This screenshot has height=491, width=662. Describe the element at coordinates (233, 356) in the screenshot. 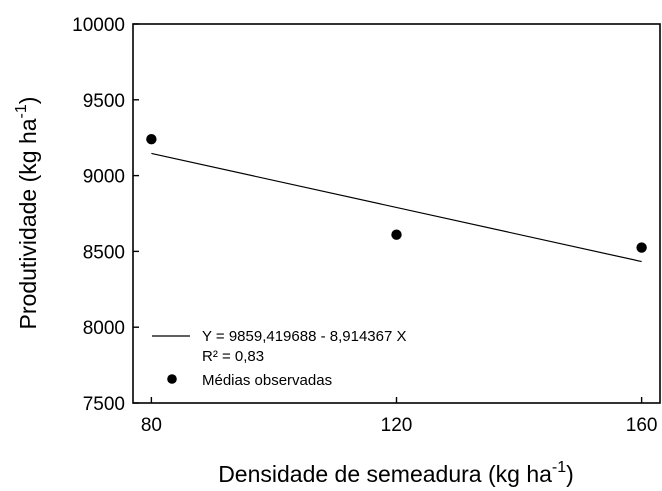

I see `legend-r-squared: R² = 0,83` at that location.